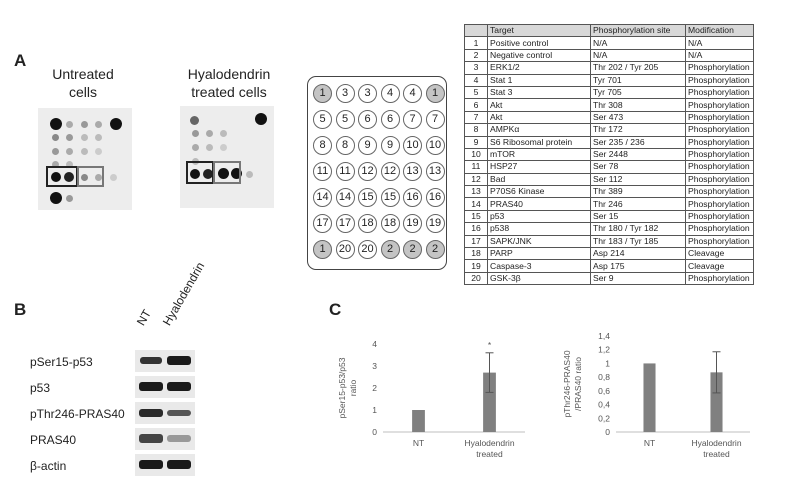 The width and height of the screenshot is (786, 489). What do you see at coordinates (539, 241) in the screenshot?
I see `cell-target: SAPK/JNK` at bounding box center [539, 241].